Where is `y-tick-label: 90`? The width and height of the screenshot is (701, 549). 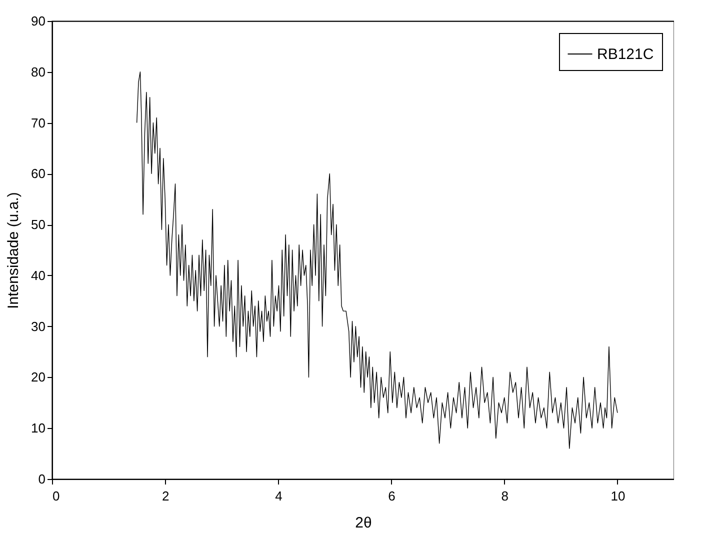 y-tick-label: 90 is located at coordinates (38, 21).